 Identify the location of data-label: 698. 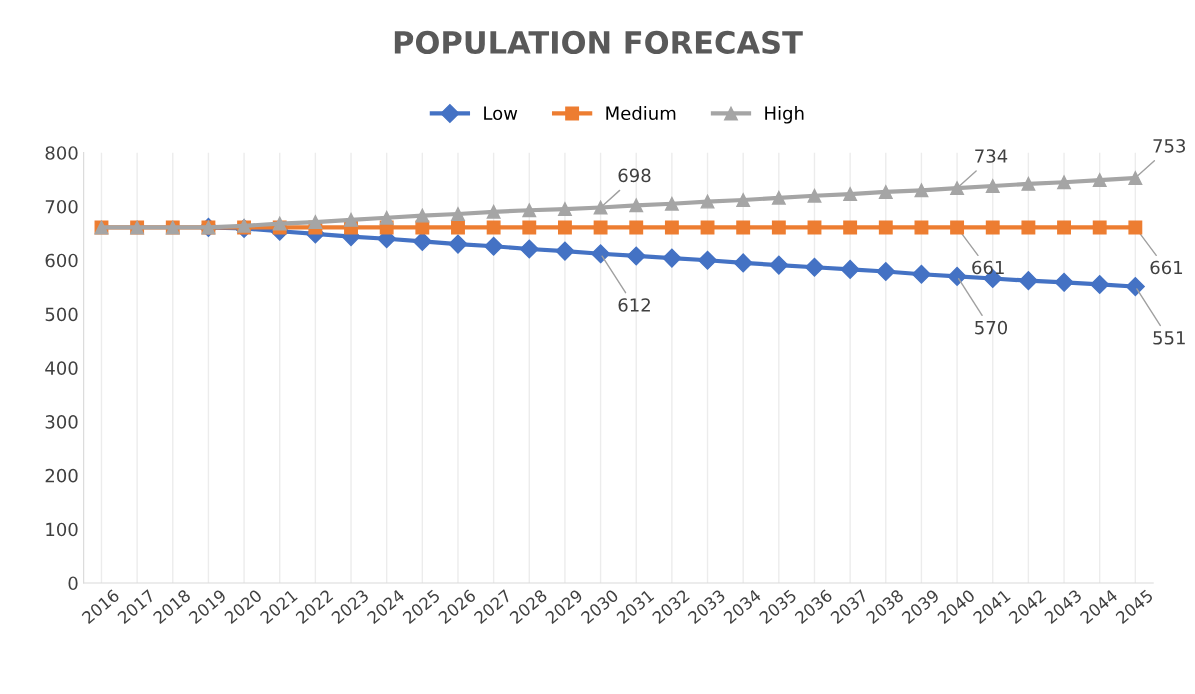
(634, 175).